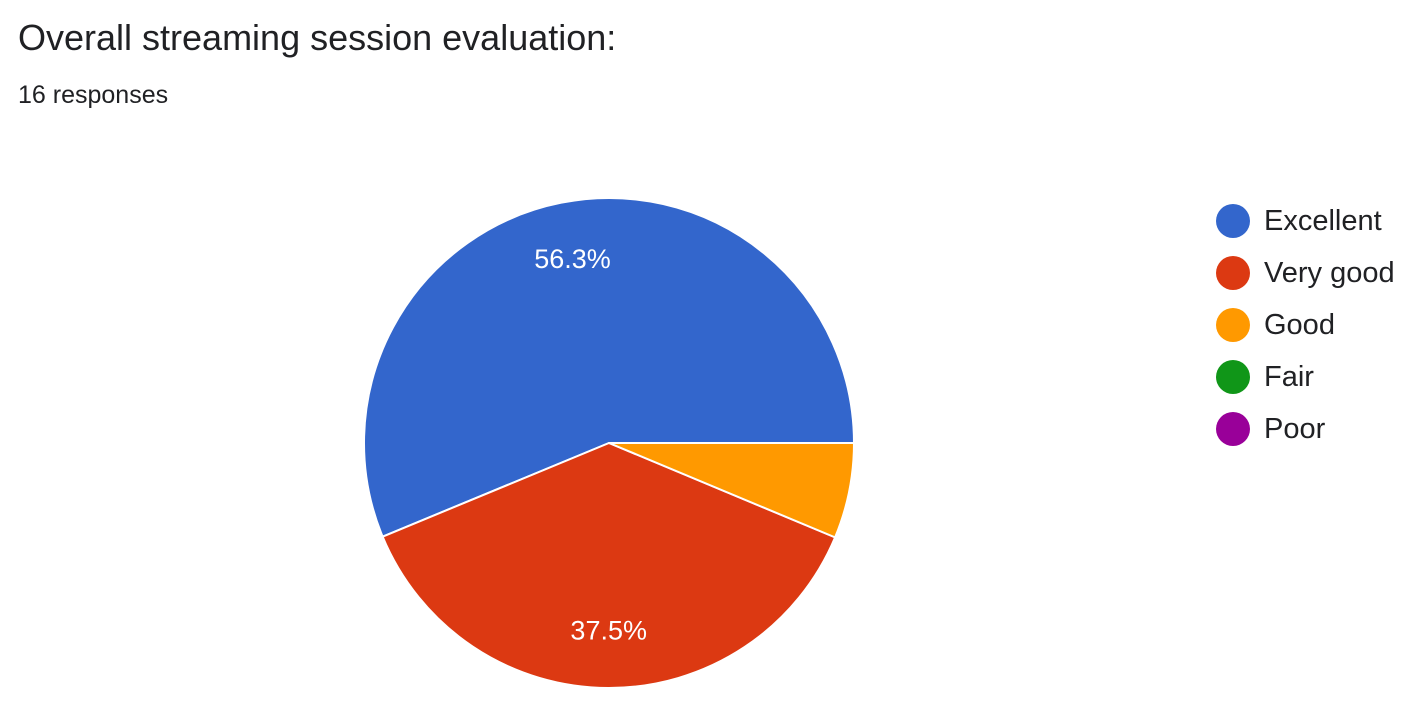 This screenshot has height=709, width=1425. I want to click on legend-label: Fair, so click(1289, 377).